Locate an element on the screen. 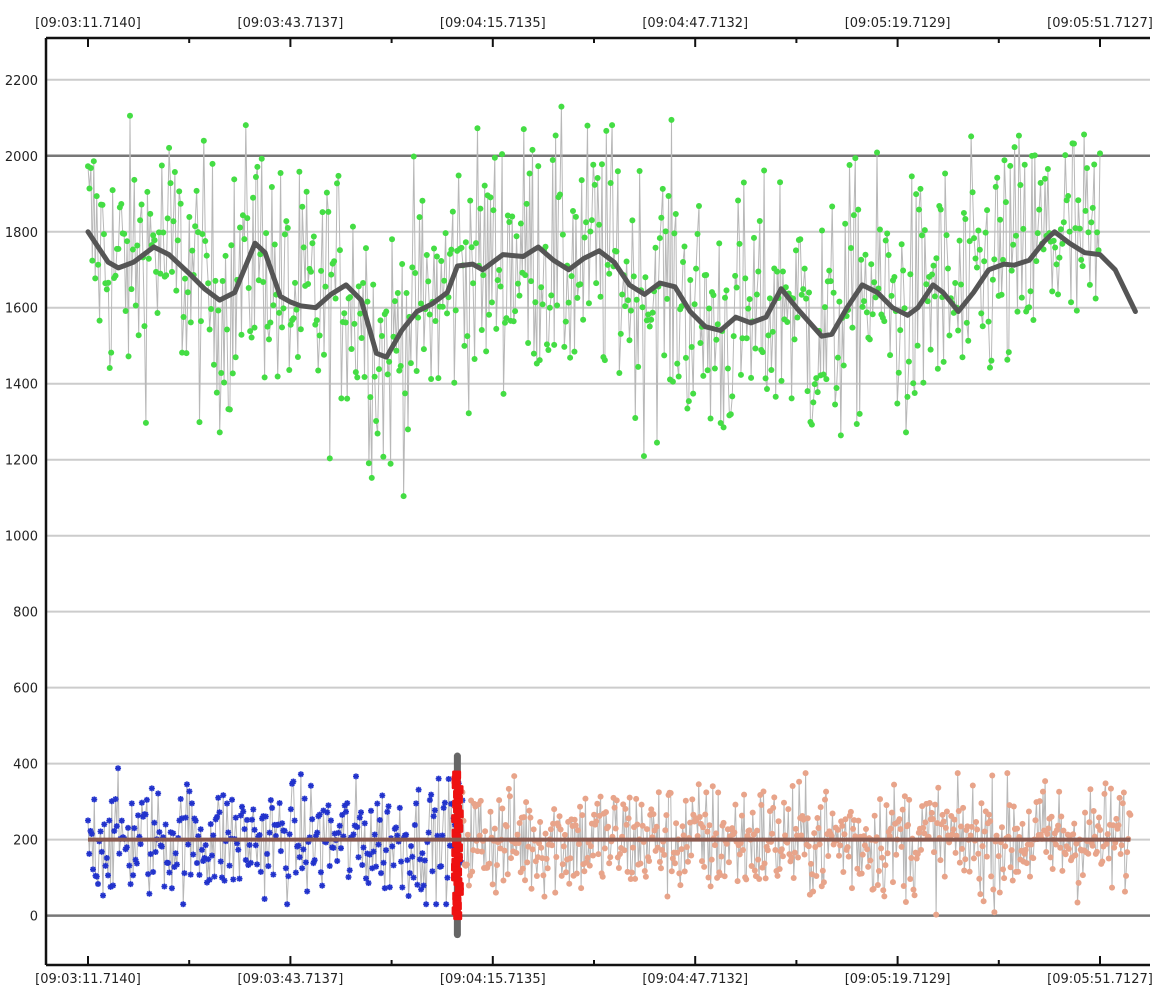  y-tick-label: 1200 is located at coordinates (21, 461).